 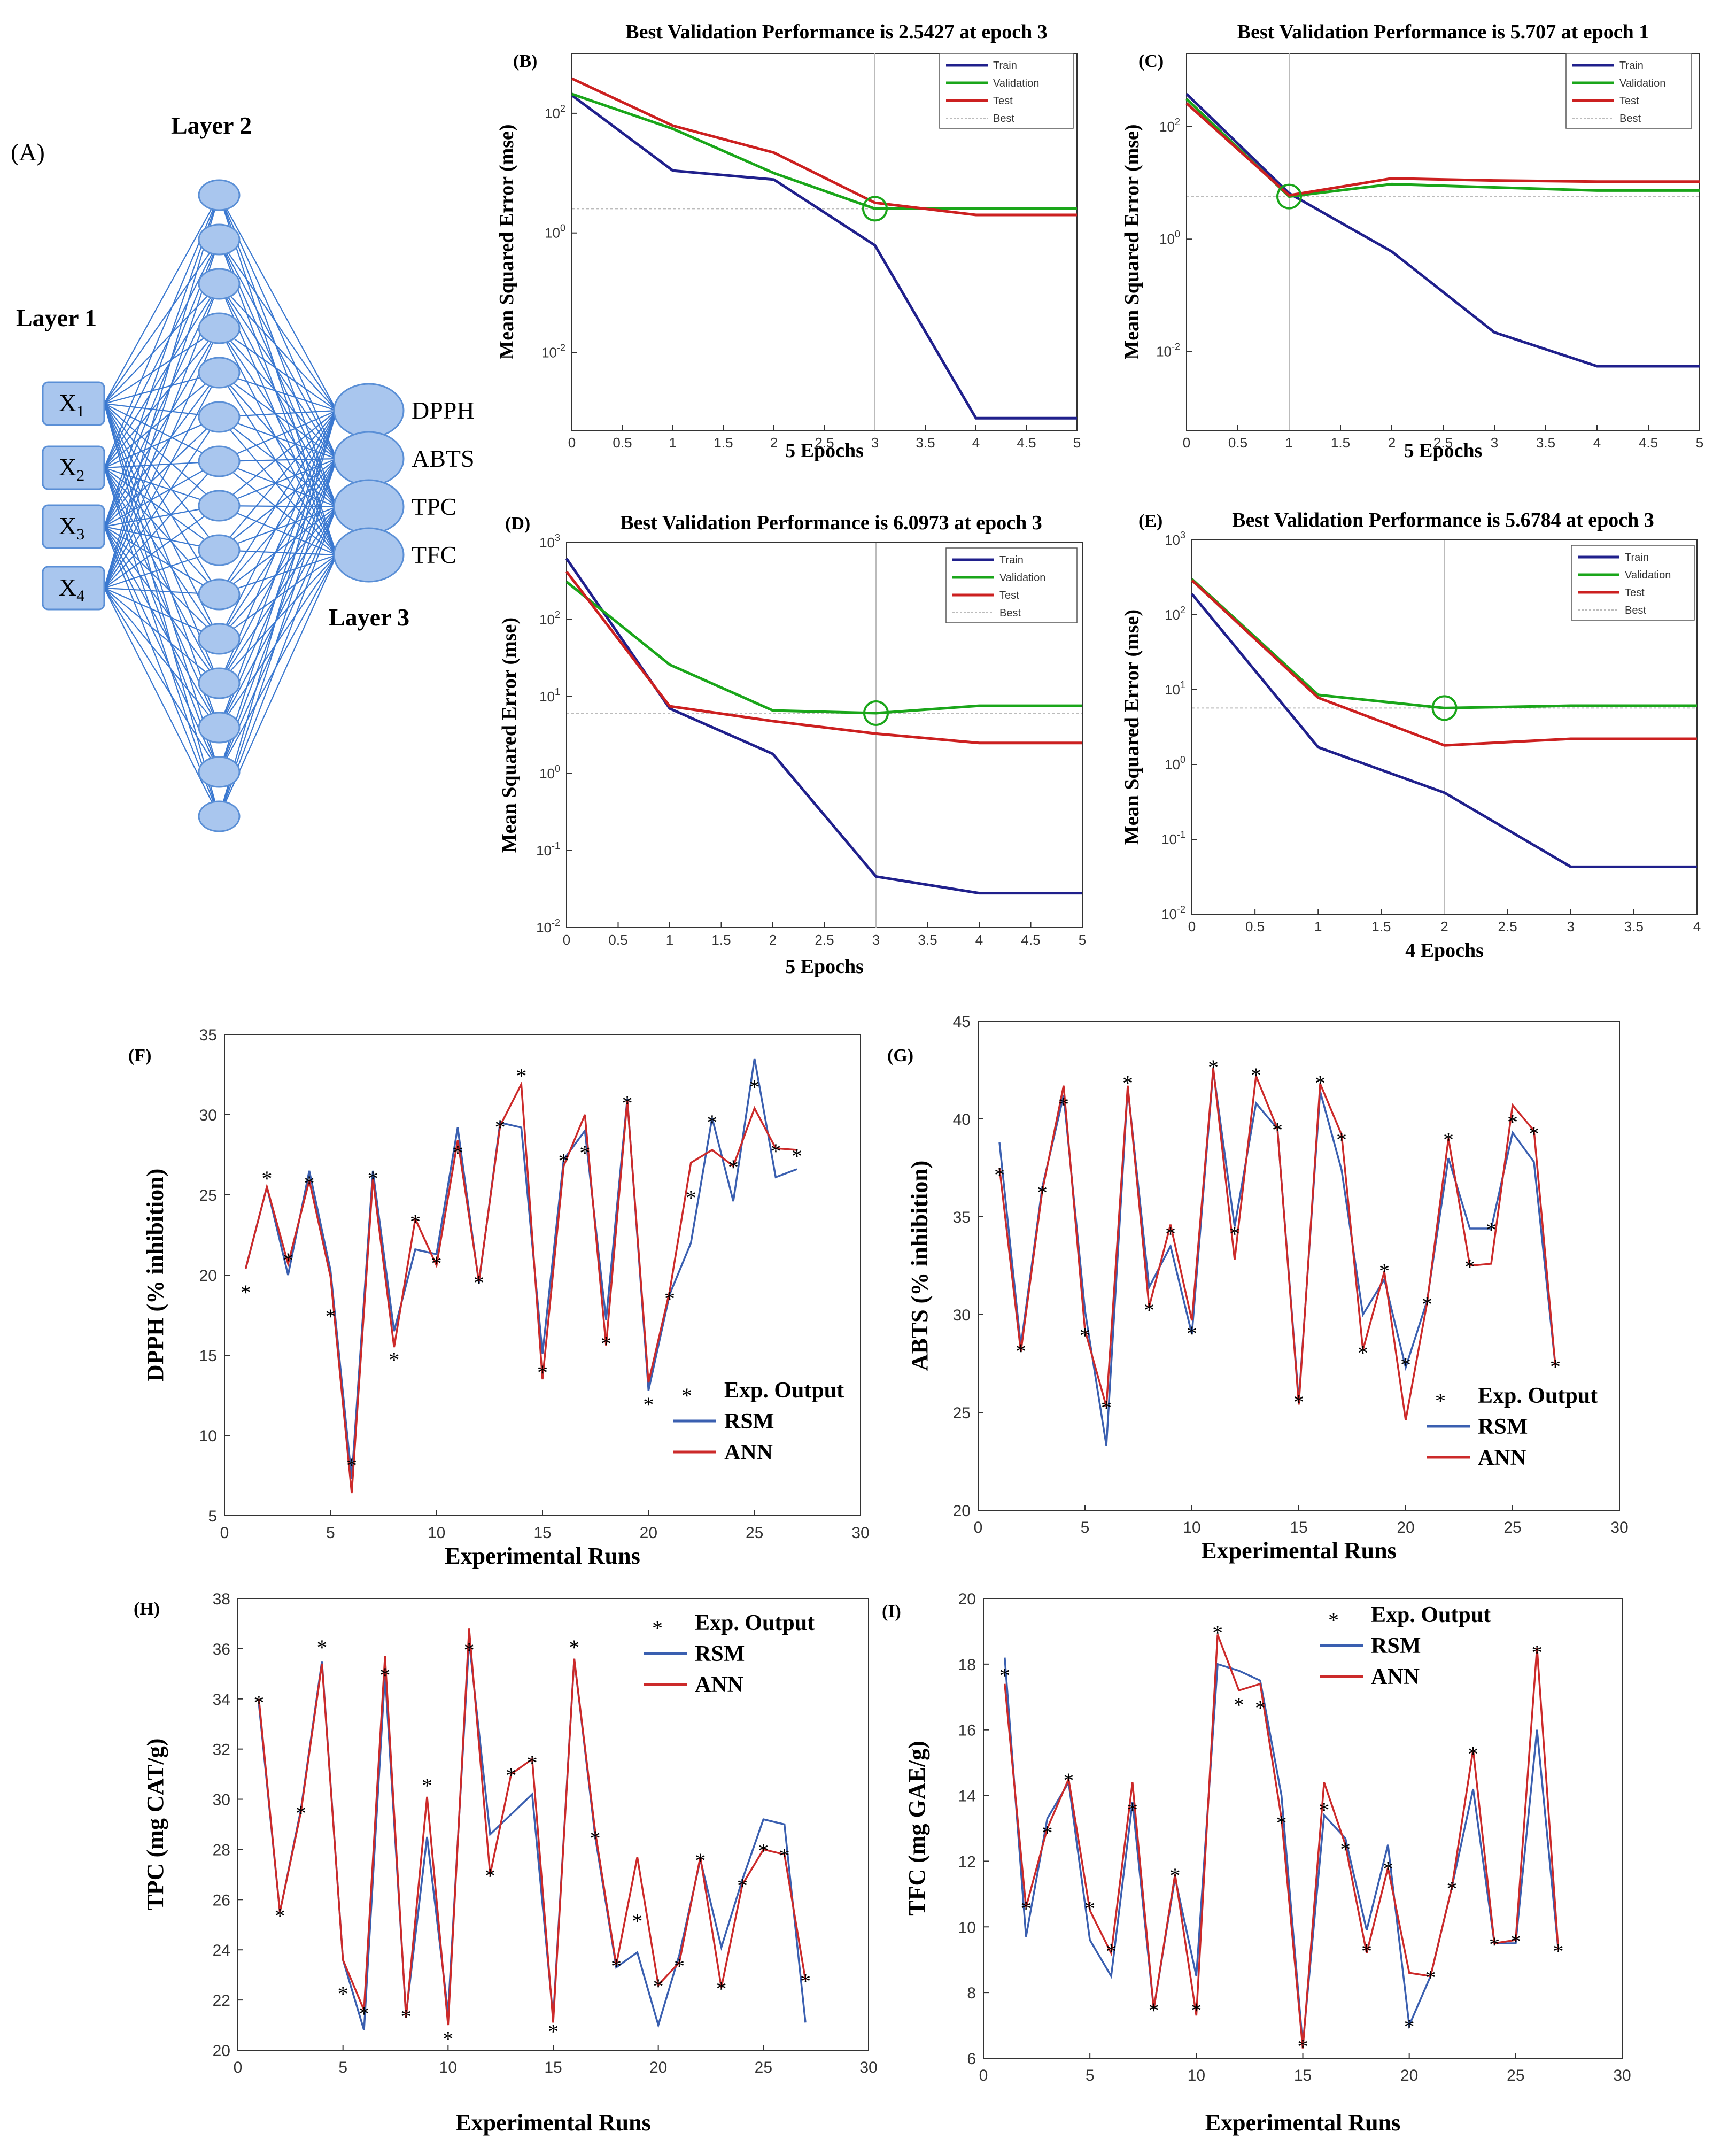 What do you see at coordinates (1003, 101) in the screenshot?
I see `legend-label: Test` at bounding box center [1003, 101].